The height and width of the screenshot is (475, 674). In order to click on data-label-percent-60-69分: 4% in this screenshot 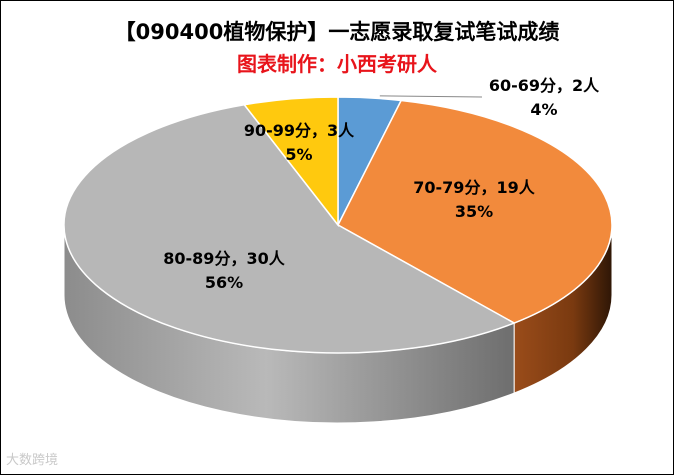, I will do `click(543, 109)`.